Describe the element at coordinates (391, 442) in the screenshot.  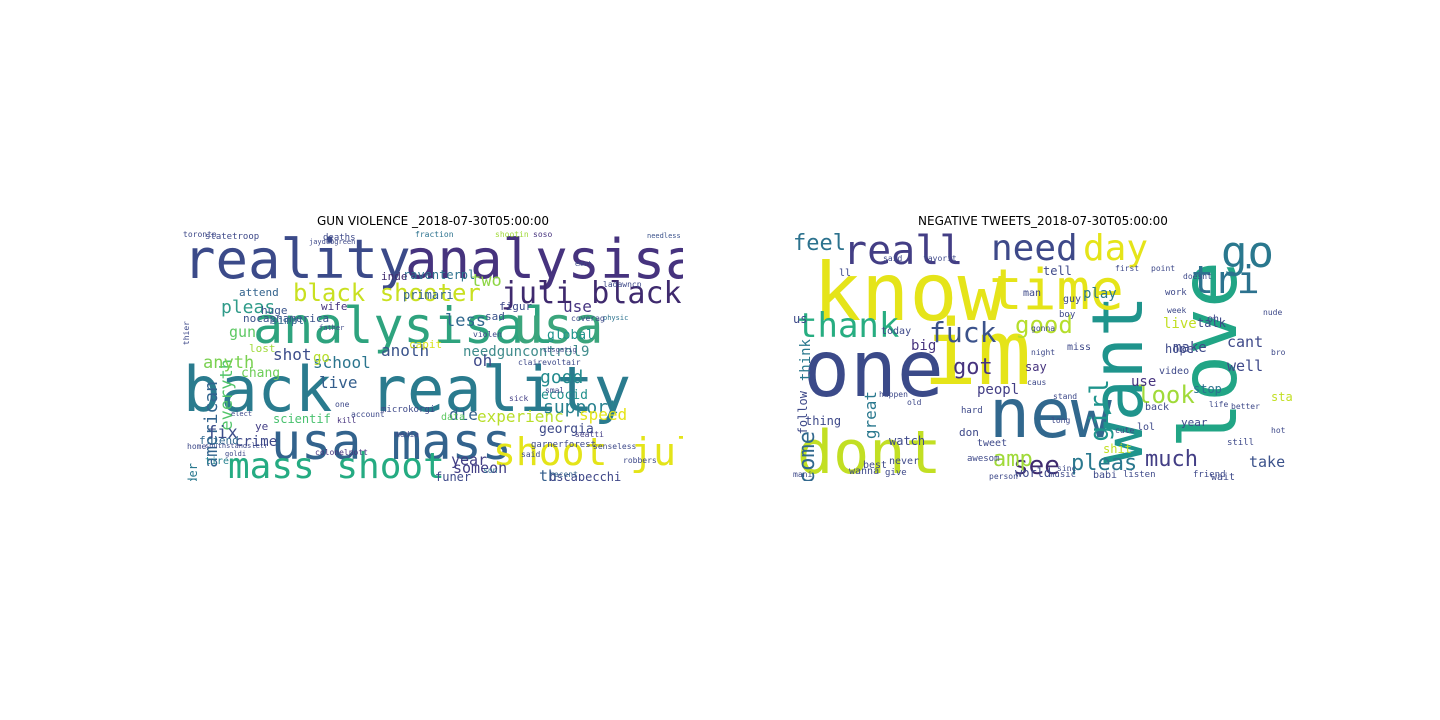
I see `word-usa-mass: usa mass` at that location.